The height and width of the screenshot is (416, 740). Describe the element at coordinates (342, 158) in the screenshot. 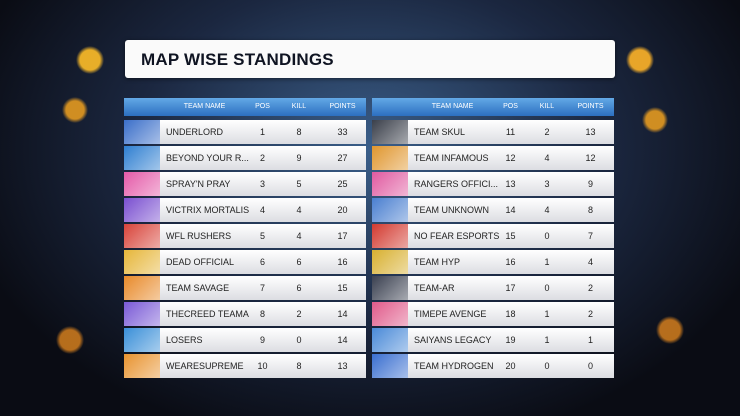

I see `points: 27` at that location.